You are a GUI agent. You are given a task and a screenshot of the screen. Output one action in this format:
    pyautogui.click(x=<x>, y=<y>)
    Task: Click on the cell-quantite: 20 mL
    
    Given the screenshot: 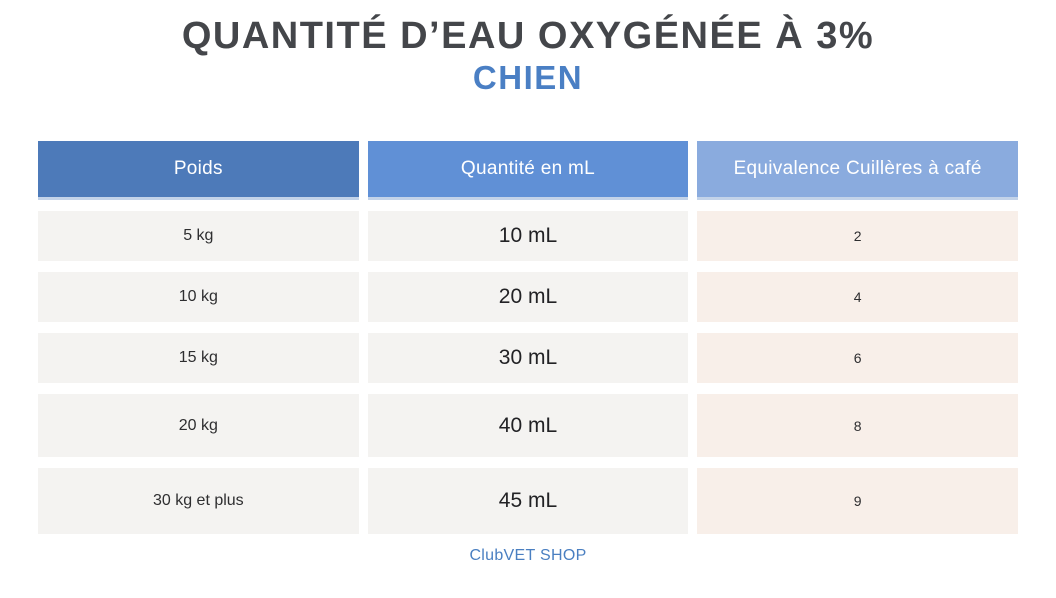 What is the action you would take?
    pyautogui.click(x=528, y=297)
    